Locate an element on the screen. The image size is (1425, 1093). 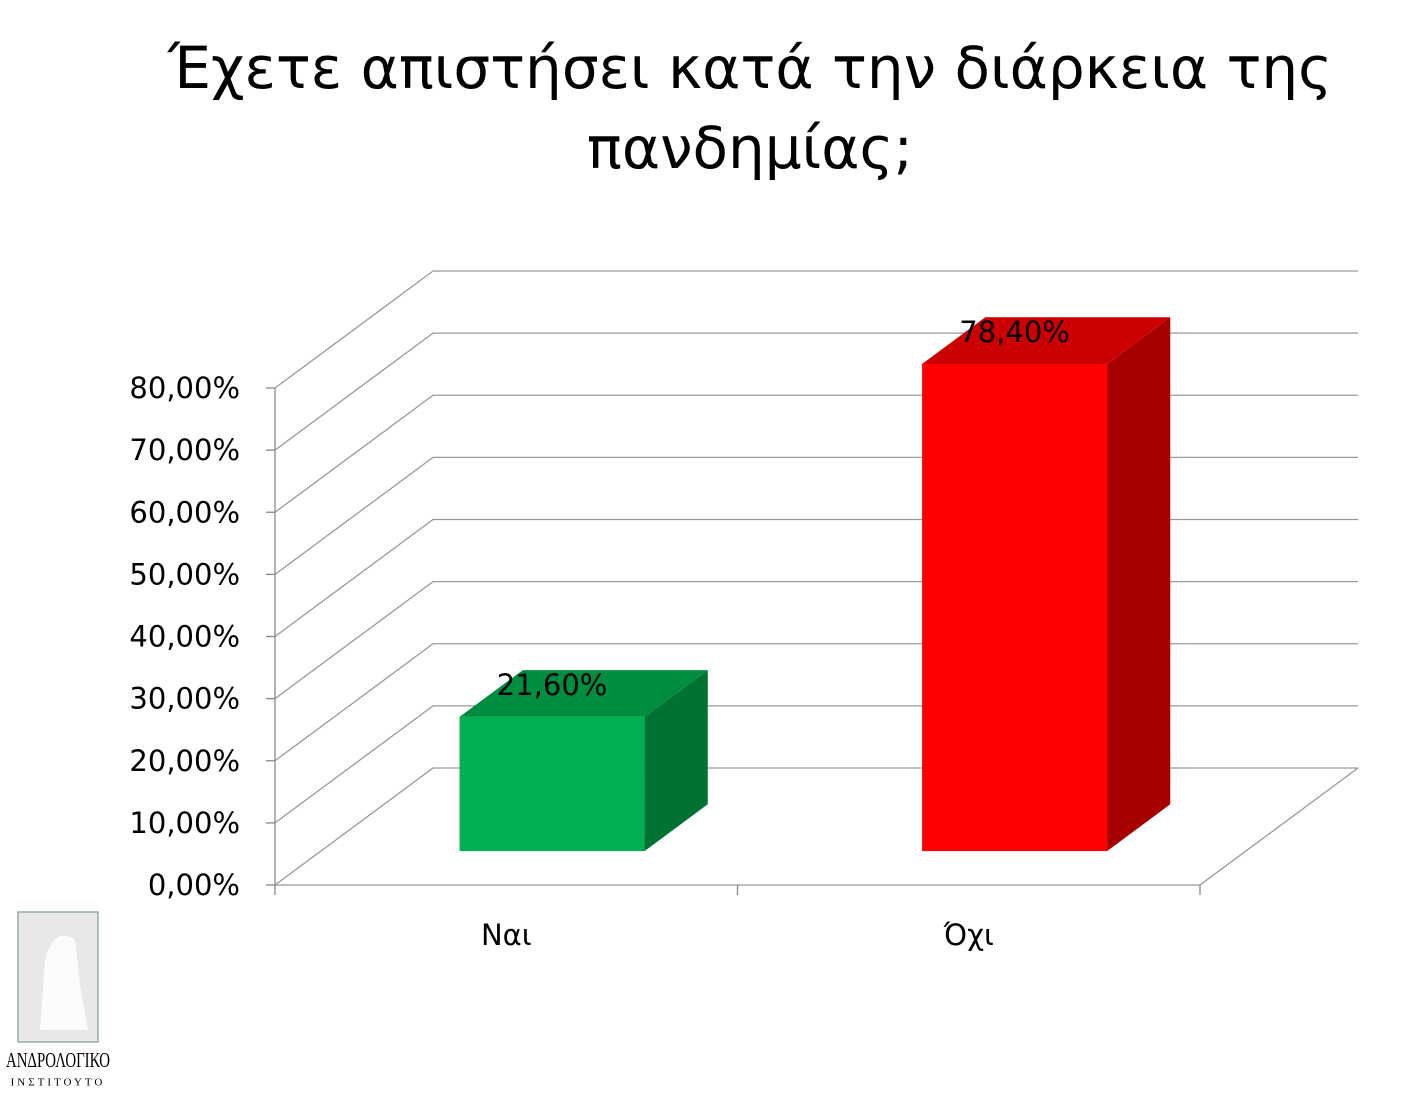
logo-line1: ΑΝΔΡΟΛΟΓΙΚΟ is located at coordinates (58, 1060).